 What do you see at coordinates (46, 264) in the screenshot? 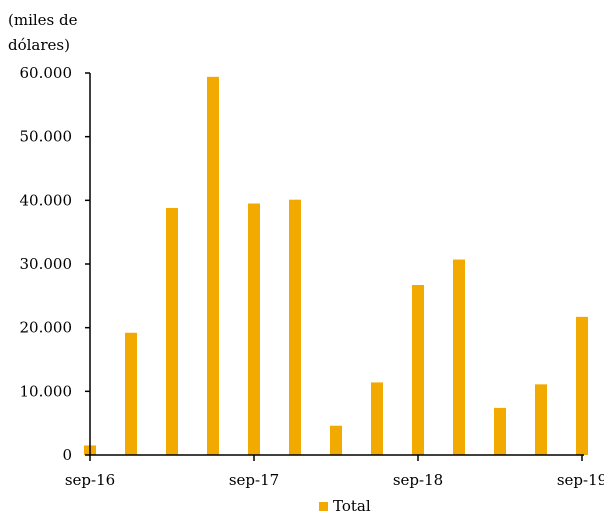
I see `y-tick-label: 30.000` at bounding box center [46, 264].